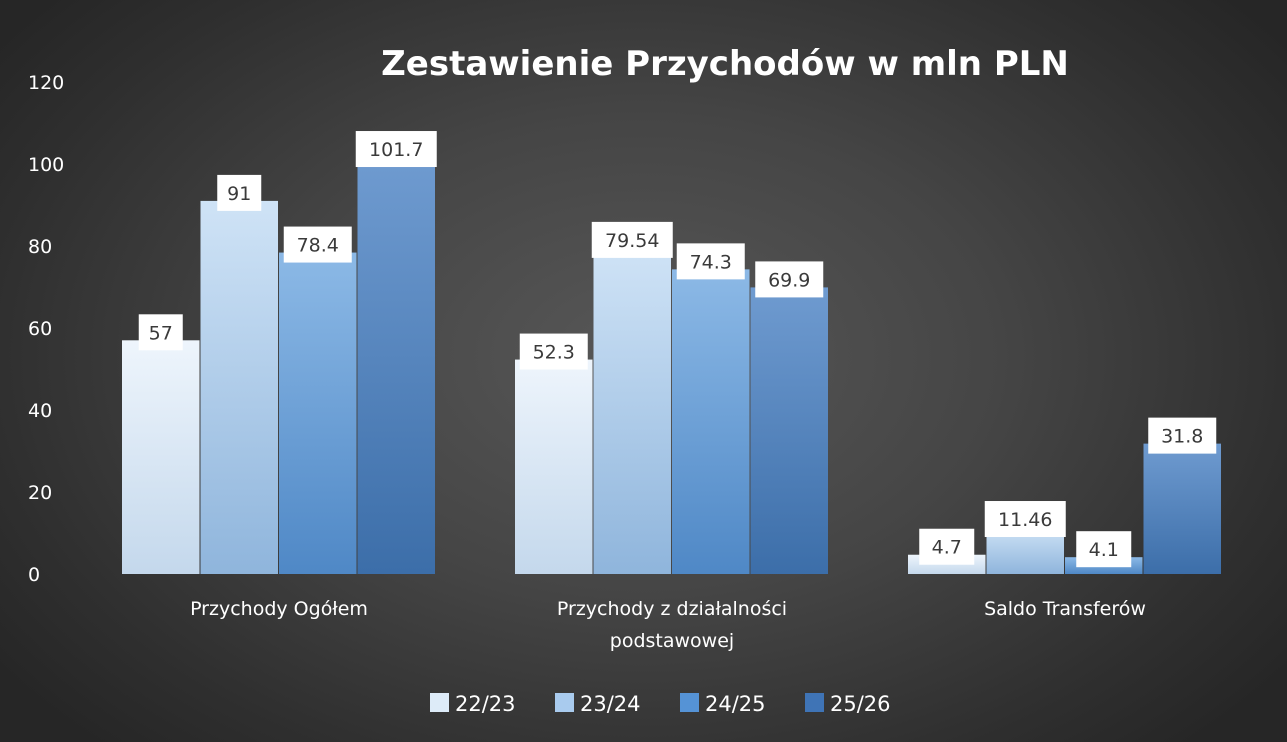 Image resolution: width=1287 pixels, height=742 pixels. Describe the element at coordinates (279, 609) in the screenshot. I see `x-category-label: Przychody Ogółem` at that location.